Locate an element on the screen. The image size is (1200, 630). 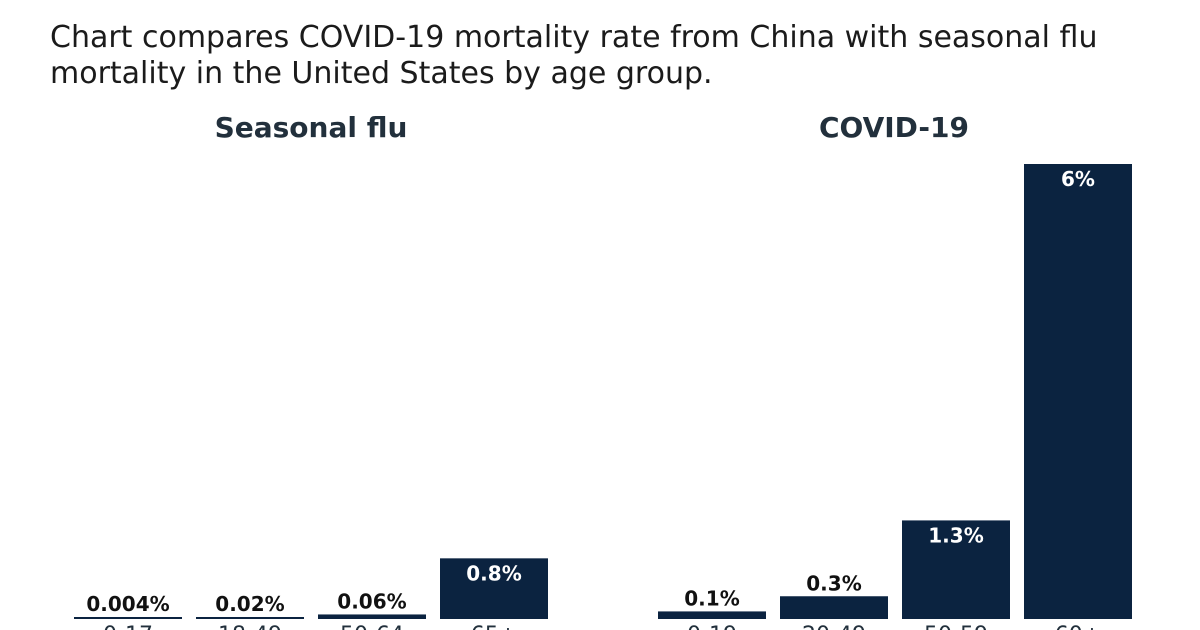
data-label: 0.3% is located at coordinates (833, 583).